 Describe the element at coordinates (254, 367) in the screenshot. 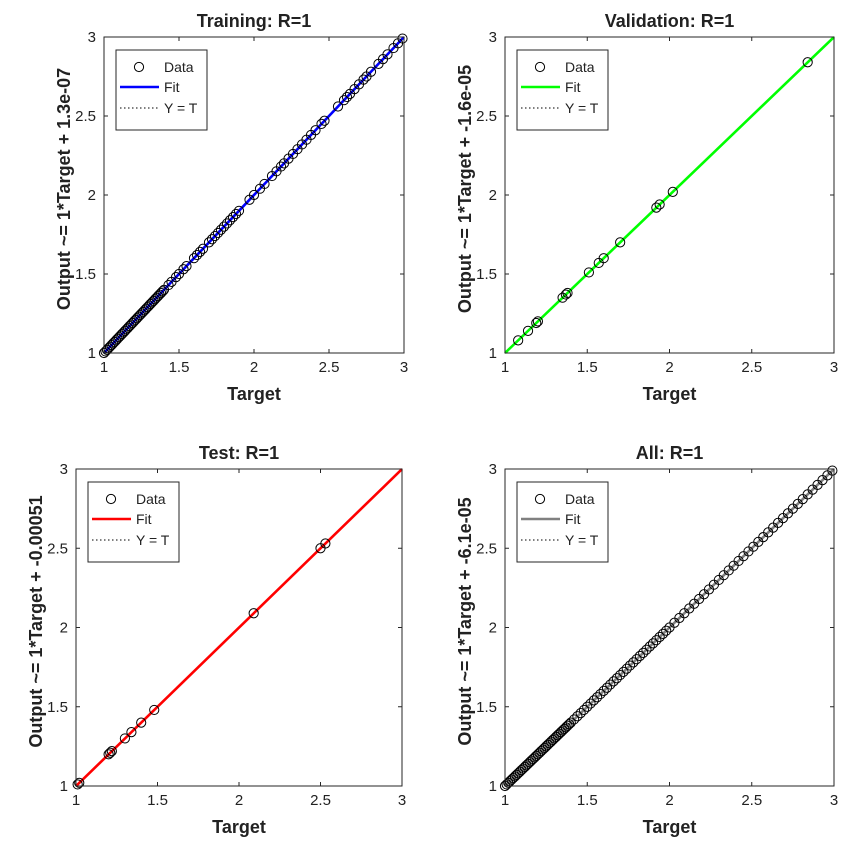

I see `x-tick-label: 2` at that location.